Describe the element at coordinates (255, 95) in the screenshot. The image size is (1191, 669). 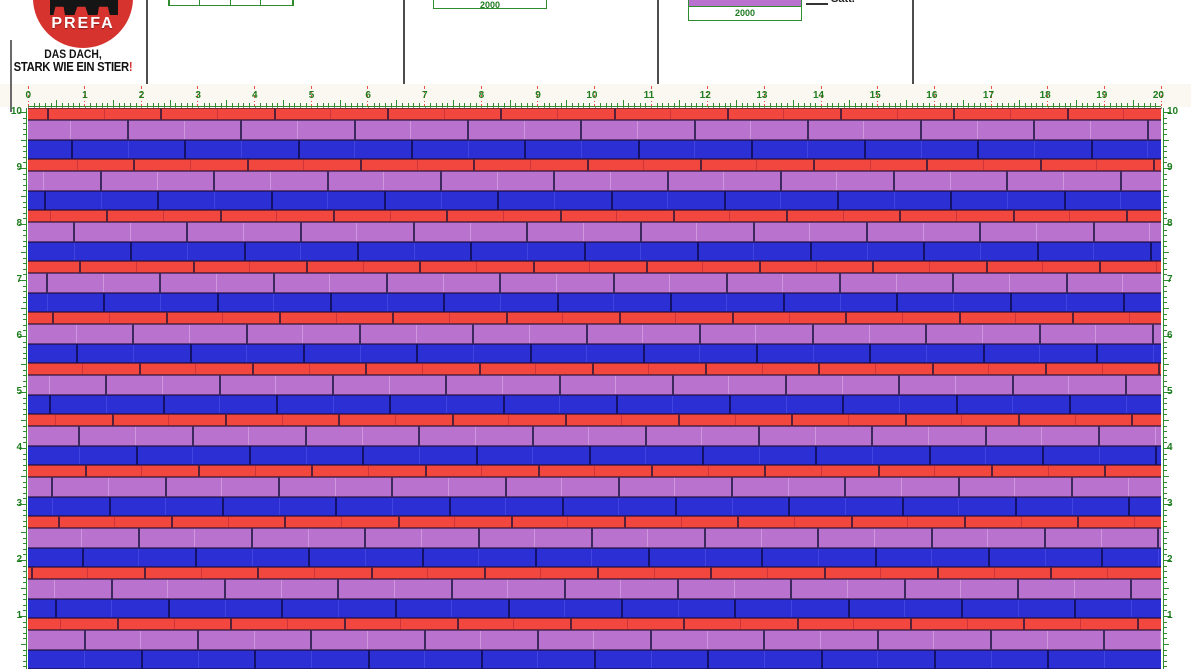
I see `ruler-top-number: 4` at that location.